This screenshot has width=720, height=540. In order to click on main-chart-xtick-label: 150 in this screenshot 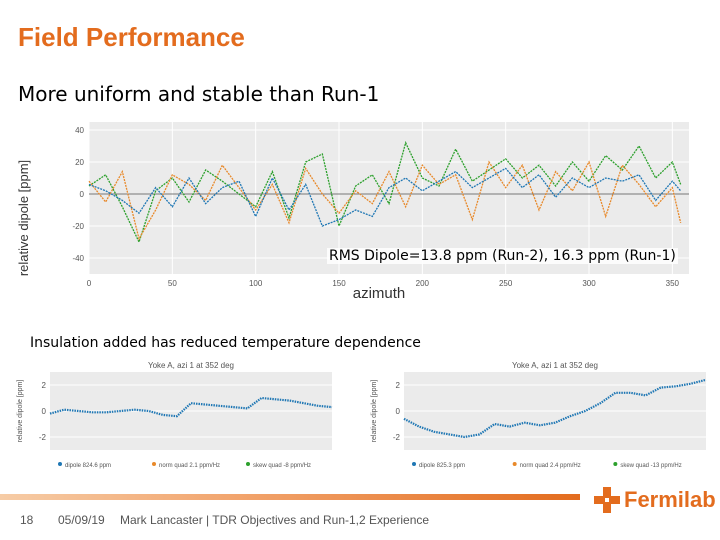, I will do `click(339, 283)`.